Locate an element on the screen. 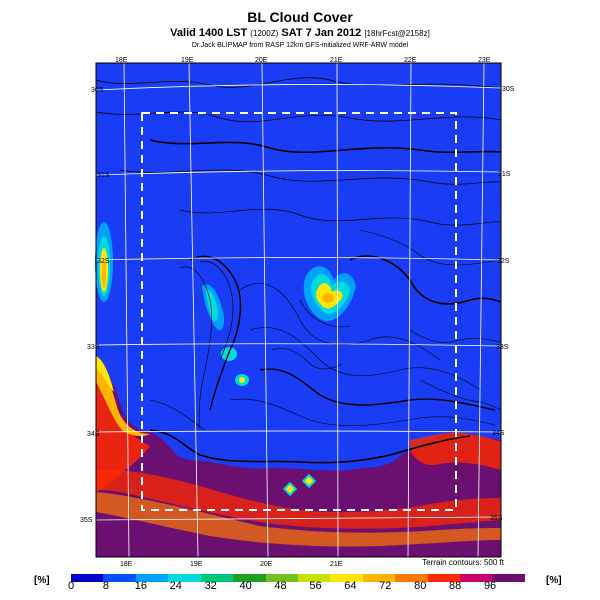 This screenshot has height=600, width=600. colorbar-tick-label: 64 is located at coordinates (350, 586).